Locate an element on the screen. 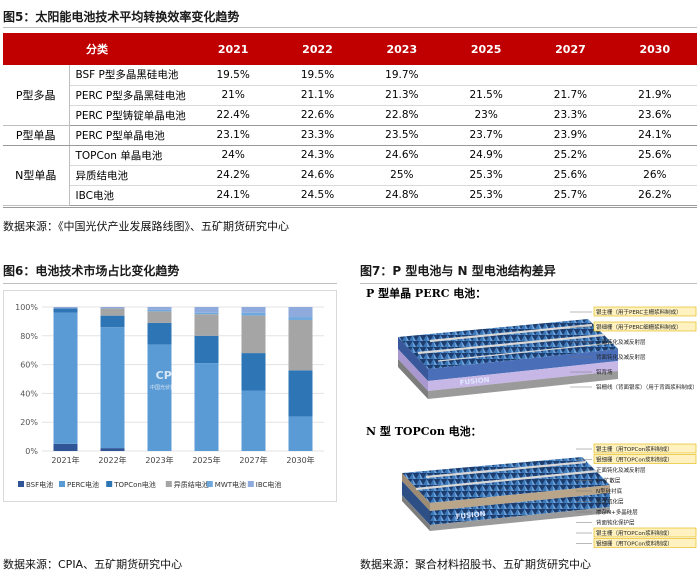  fig7-source: 数据来源：聚合材料招股书、五矿期货研究中心 is located at coordinates (475, 564).